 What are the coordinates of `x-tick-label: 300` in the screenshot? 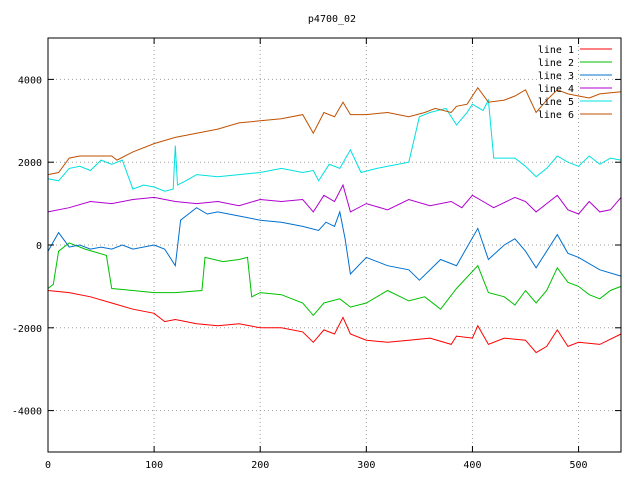 It's located at (366, 465).